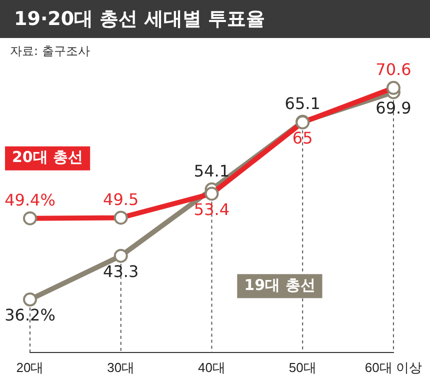  I want to click on data-label: 49.4%, so click(30, 200).